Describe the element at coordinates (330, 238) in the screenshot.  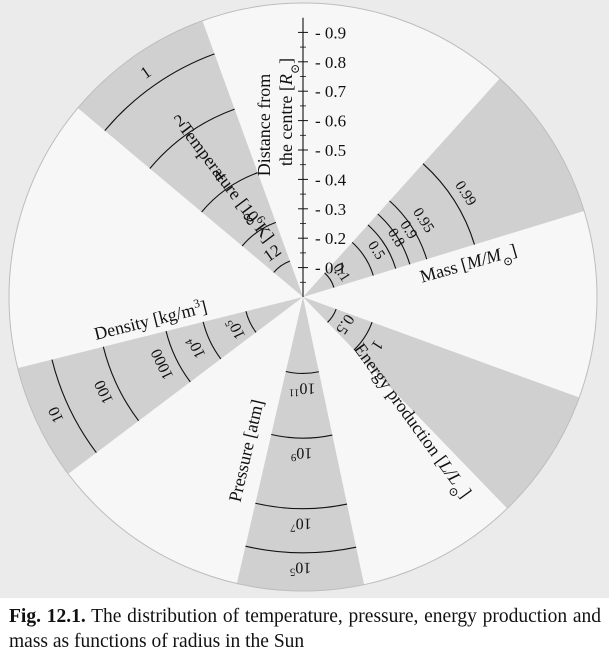
I see `distance-axis-tick-label: - 0.2` at that location.